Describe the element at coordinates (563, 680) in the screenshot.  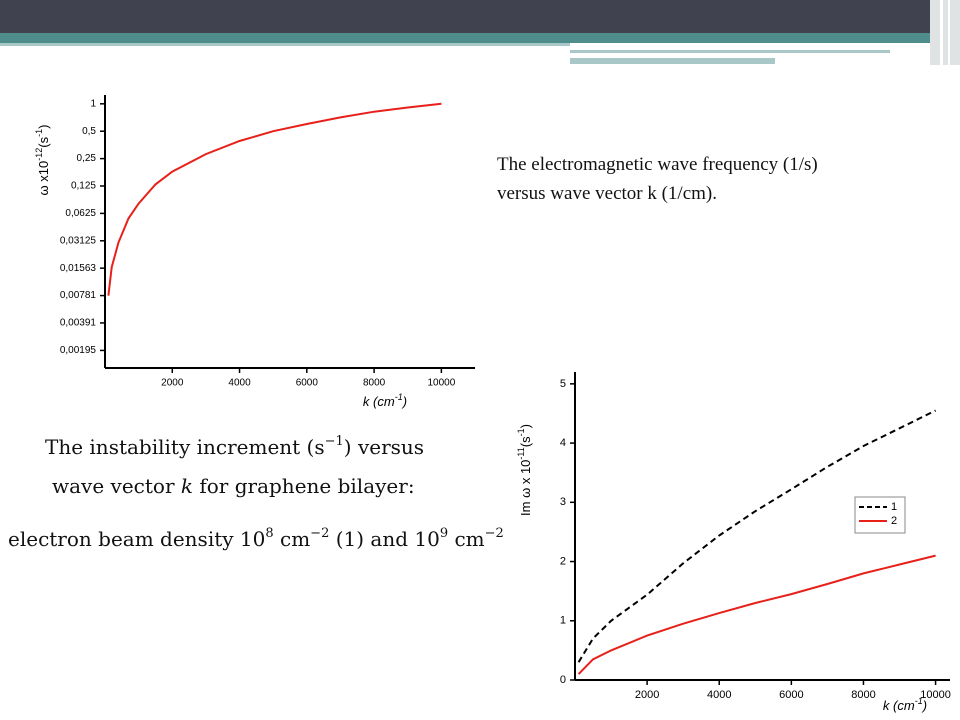
I see `y-tick-label: 0` at that location.